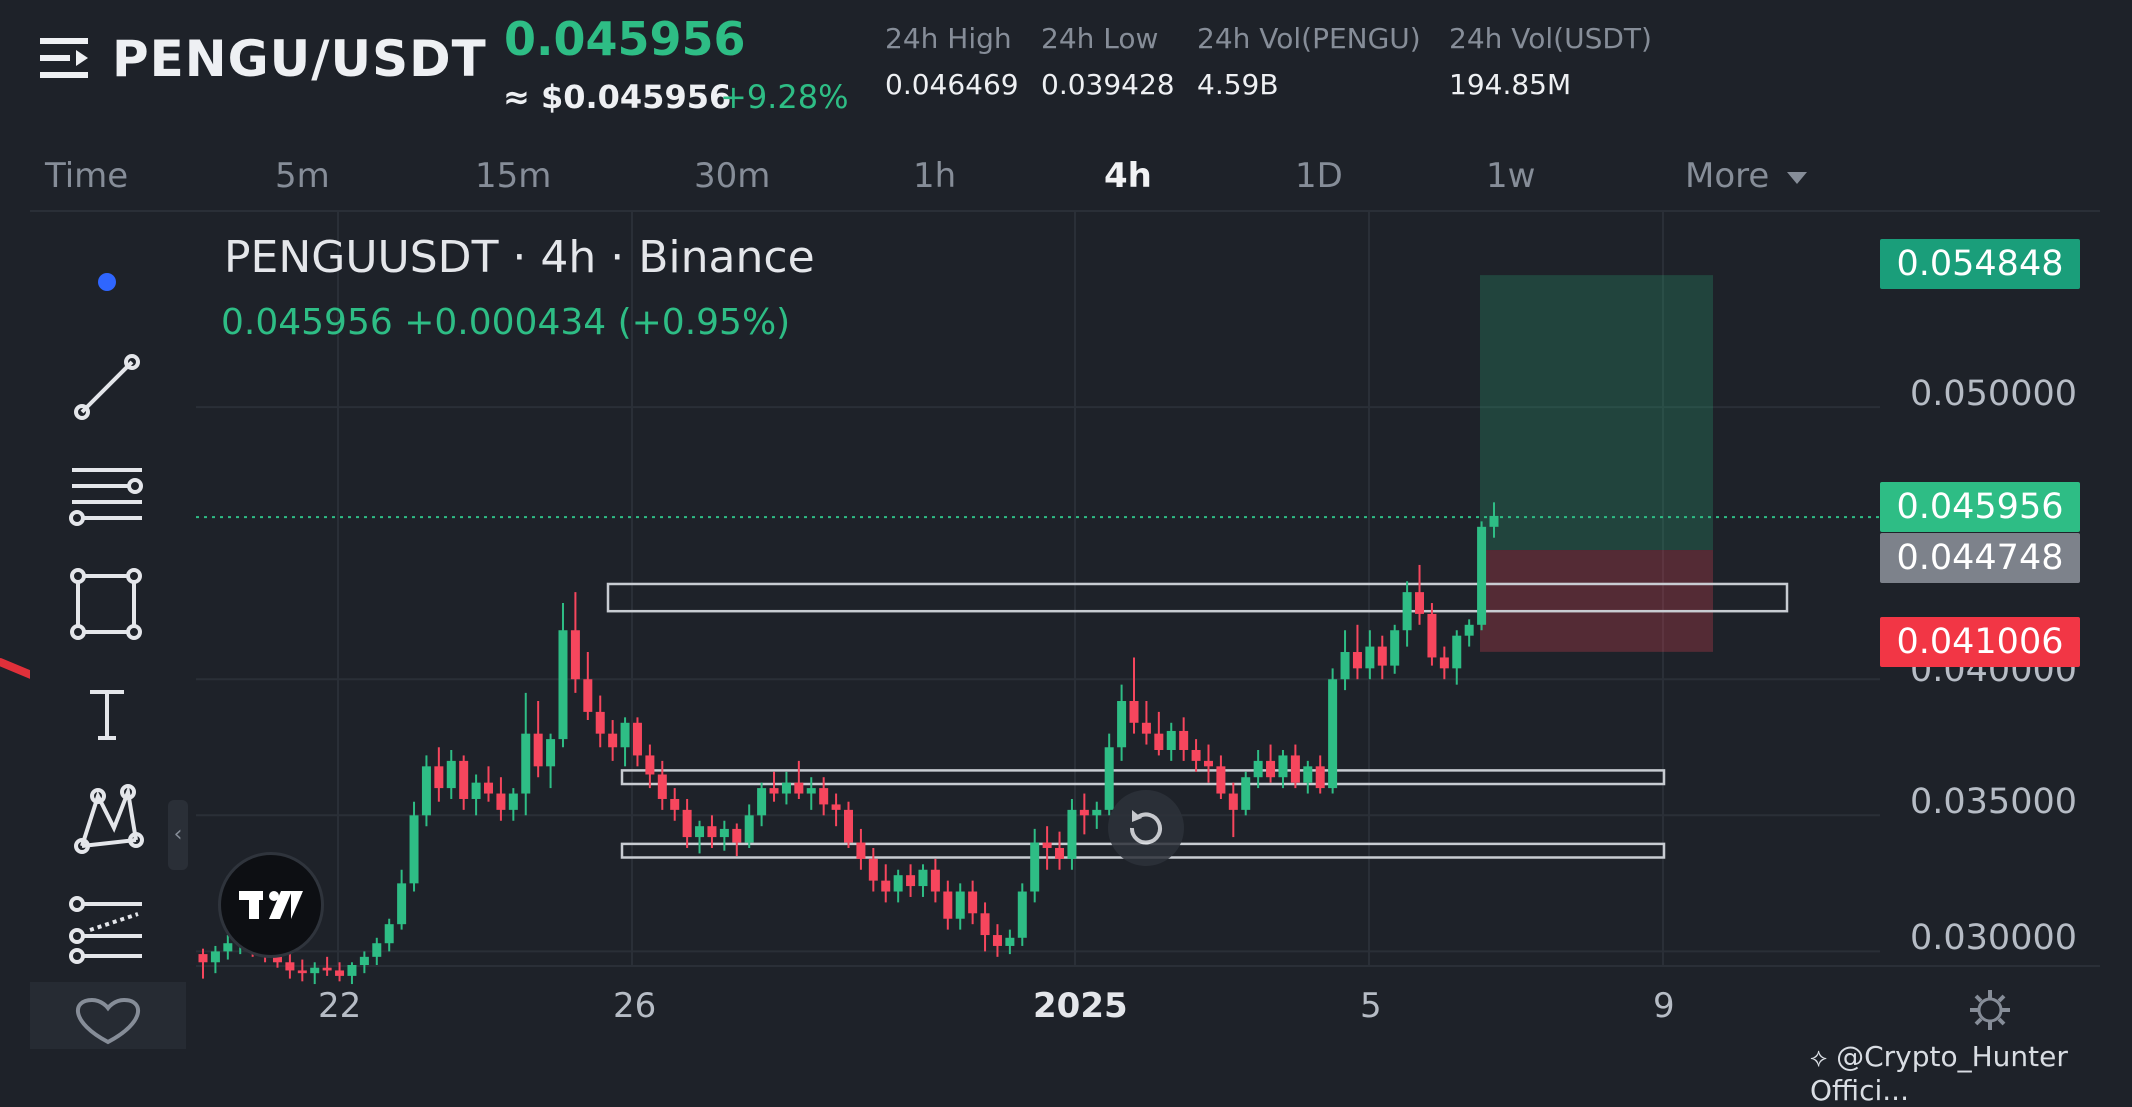 The image size is (2132, 1107). I want to click on stop-loss-label: 0.041006, so click(1980, 642).